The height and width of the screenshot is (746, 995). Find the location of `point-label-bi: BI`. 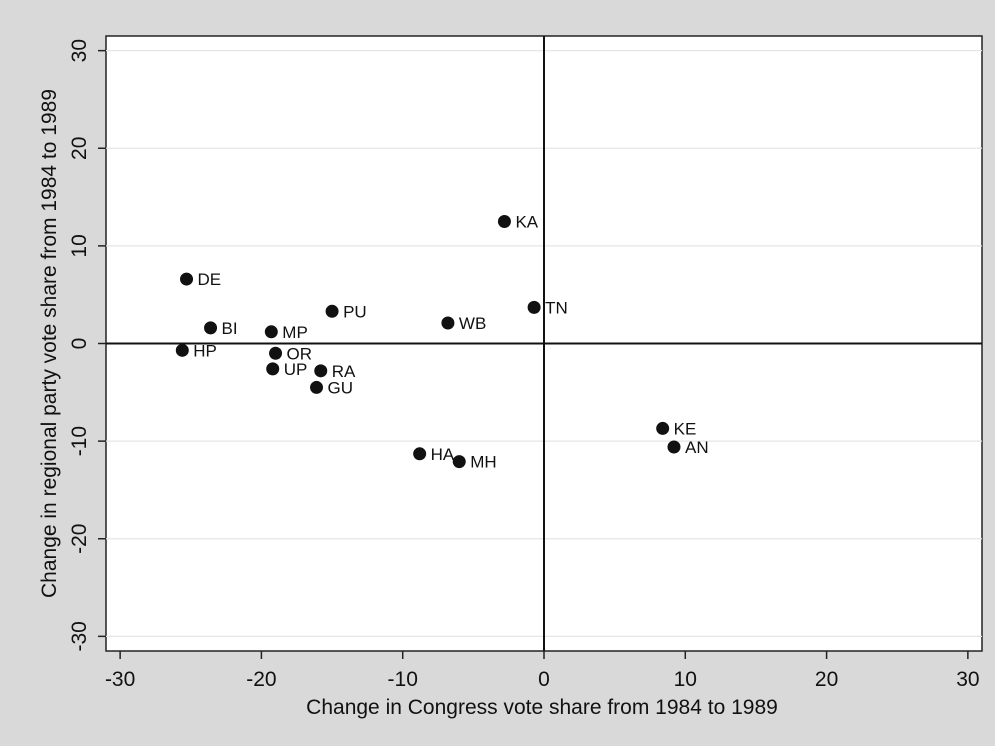

point-label-bi: BI is located at coordinates (230, 328).